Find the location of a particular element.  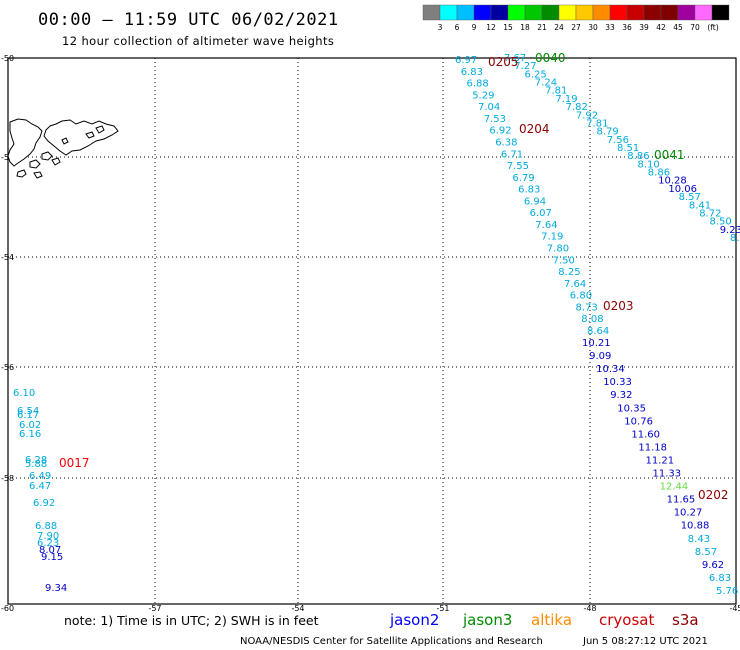

swh-value: 5.88 is located at coordinates (36, 464).